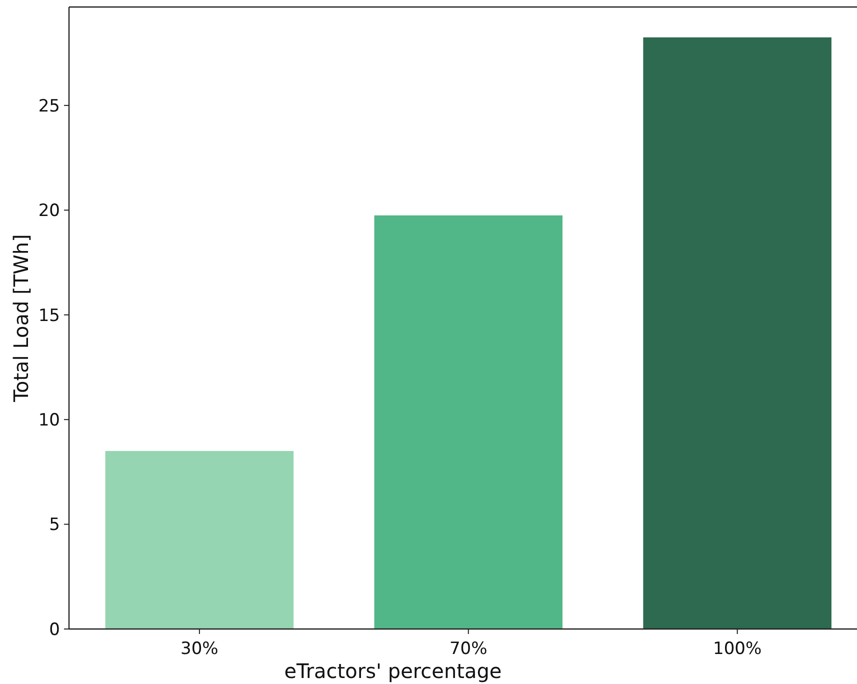 The height and width of the screenshot is (684, 857). What do you see at coordinates (468, 649) in the screenshot?
I see `x-tick-label: 70%` at bounding box center [468, 649].